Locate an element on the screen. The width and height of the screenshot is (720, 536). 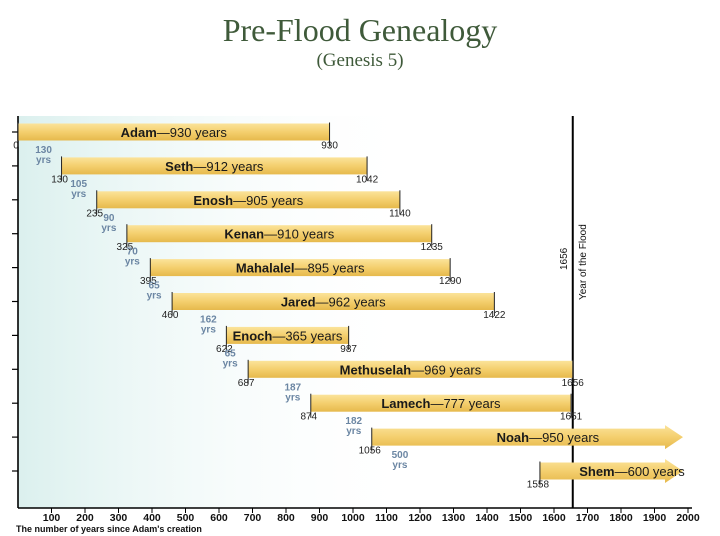
bar-start-label: 874 is located at coordinates (308, 417).